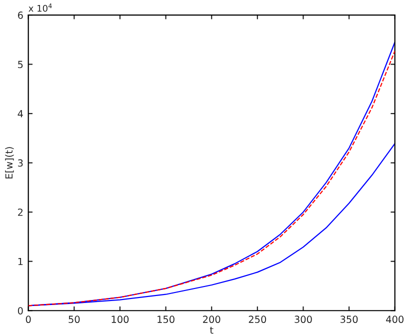 The image size is (405, 334). What do you see at coordinates (74, 320) in the screenshot?
I see `x-tick-label: 50` at bounding box center [74, 320].